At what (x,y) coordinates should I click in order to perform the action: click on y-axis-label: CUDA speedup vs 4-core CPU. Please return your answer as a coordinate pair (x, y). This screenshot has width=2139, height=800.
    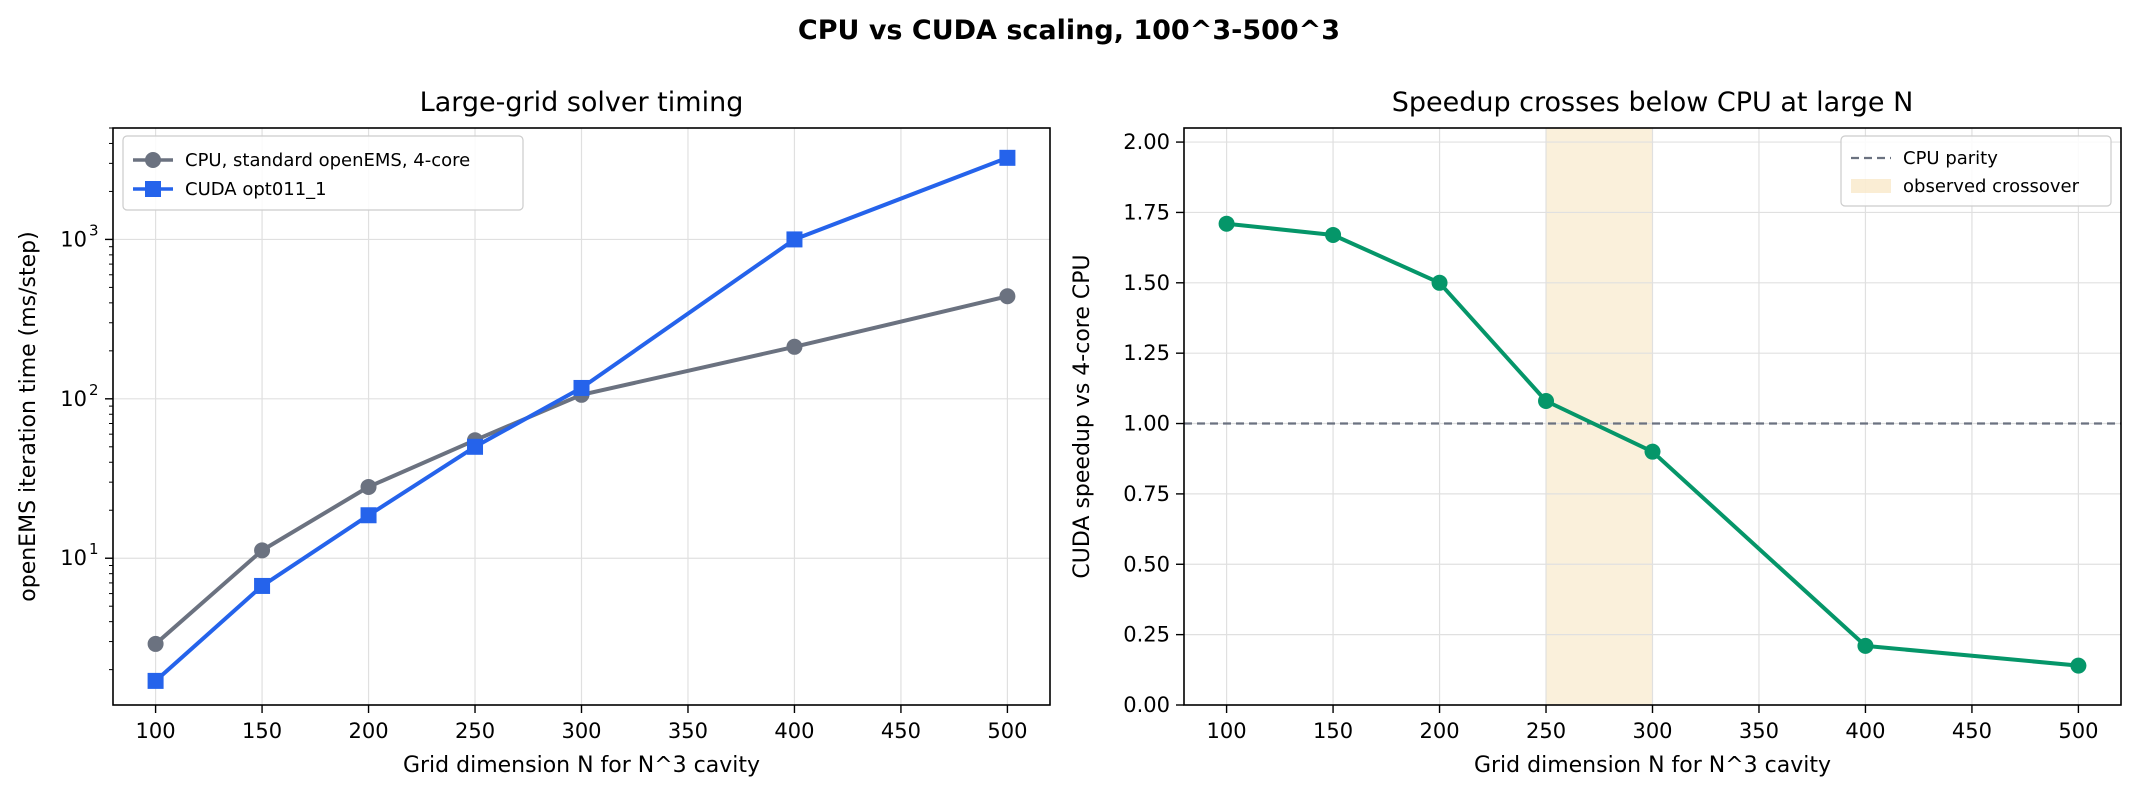
    Looking at the image, I should click on (1082, 416).